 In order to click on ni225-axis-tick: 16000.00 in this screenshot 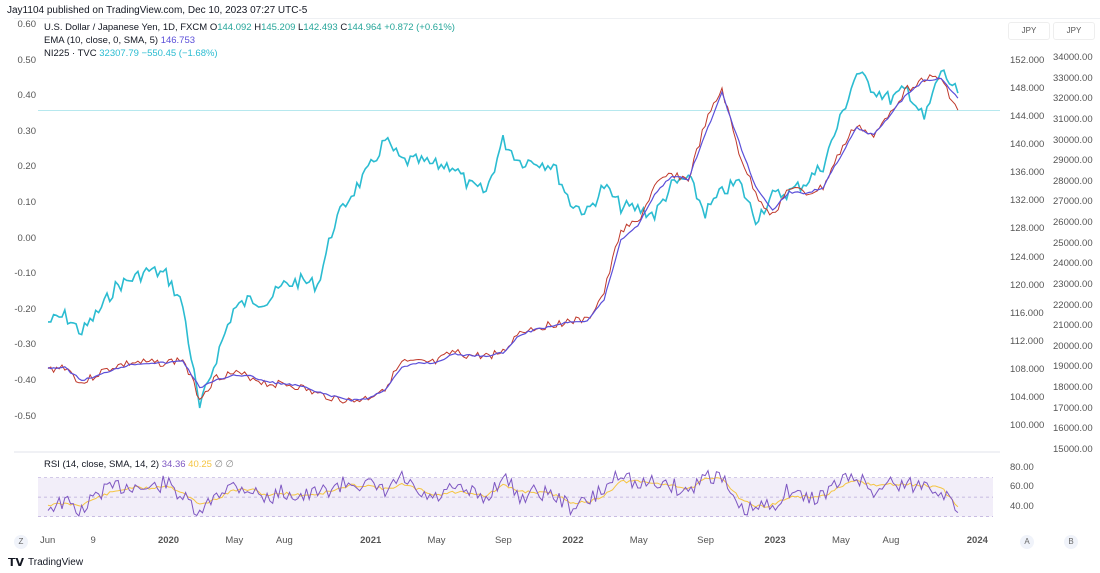, I will do `click(1073, 429)`.